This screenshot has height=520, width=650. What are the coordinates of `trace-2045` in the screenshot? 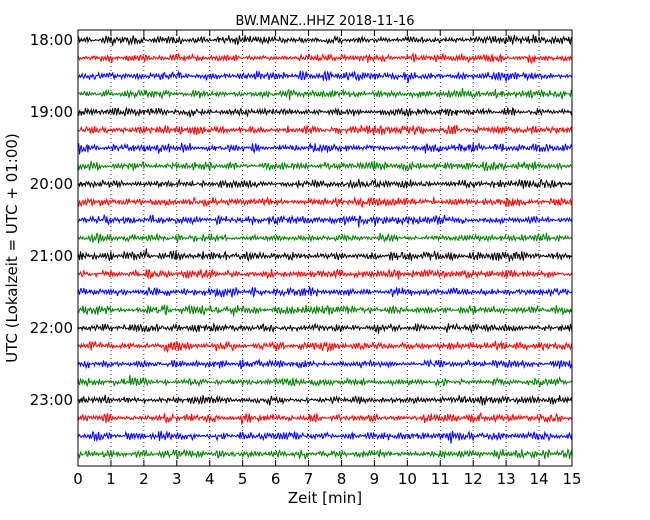 It's located at (325, 238).